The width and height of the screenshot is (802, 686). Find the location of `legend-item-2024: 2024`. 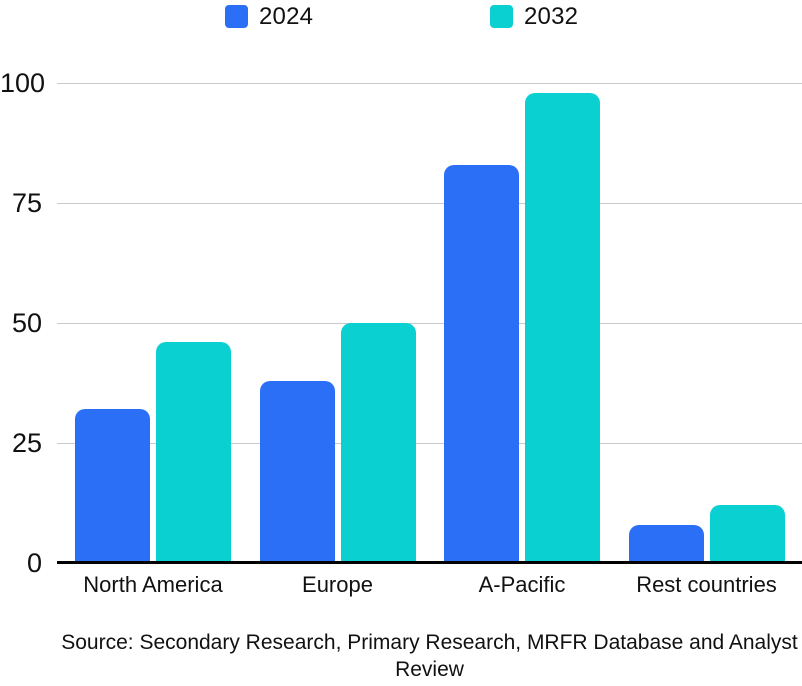

legend-item-2024: 2024 is located at coordinates (269, 16).